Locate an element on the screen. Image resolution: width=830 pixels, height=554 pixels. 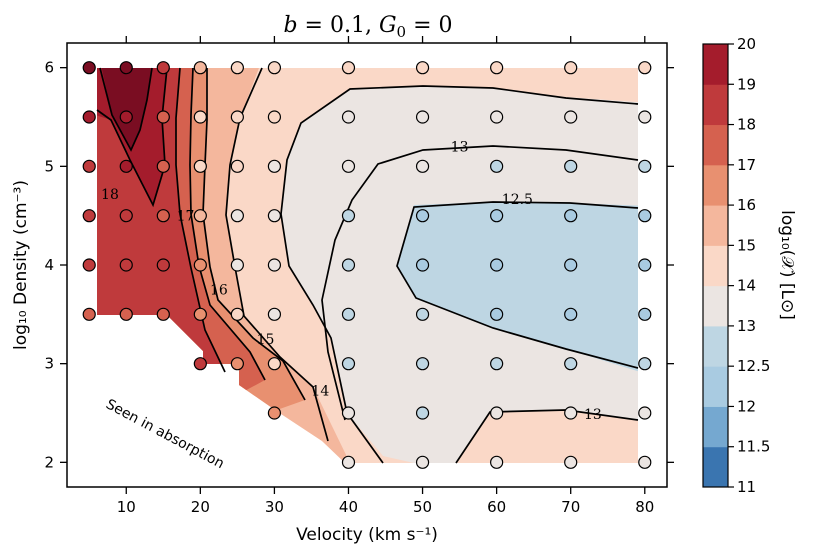
colorbar-tick-label: 14 is located at coordinates (746, 286).